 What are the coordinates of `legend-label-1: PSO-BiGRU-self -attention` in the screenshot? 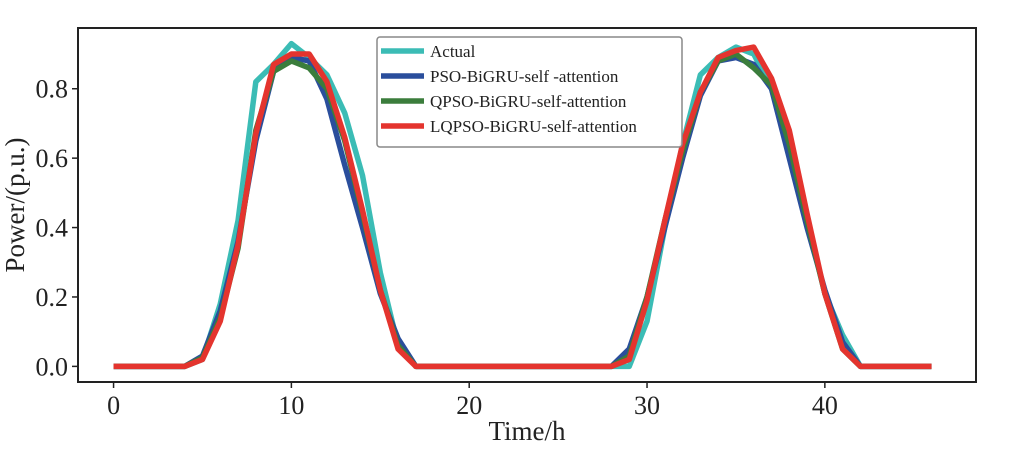 It's located at (524, 76).